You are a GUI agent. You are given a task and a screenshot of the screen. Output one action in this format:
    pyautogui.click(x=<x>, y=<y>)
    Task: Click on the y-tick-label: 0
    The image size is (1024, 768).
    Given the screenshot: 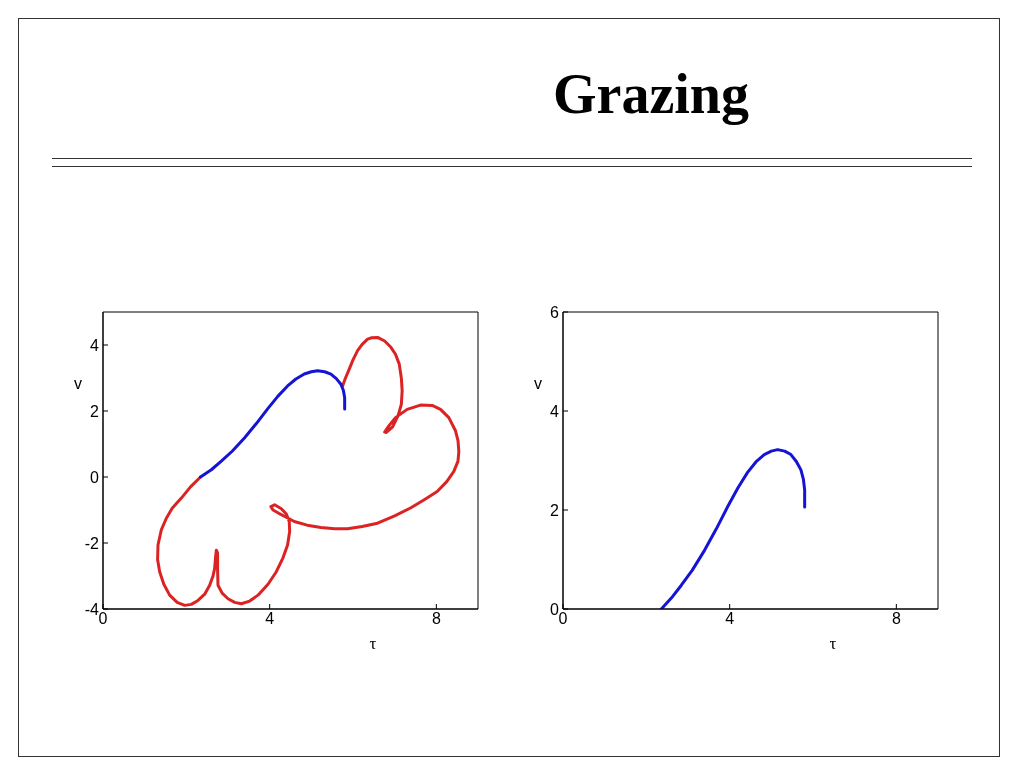 What is the action you would take?
    pyautogui.click(x=95, y=477)
    